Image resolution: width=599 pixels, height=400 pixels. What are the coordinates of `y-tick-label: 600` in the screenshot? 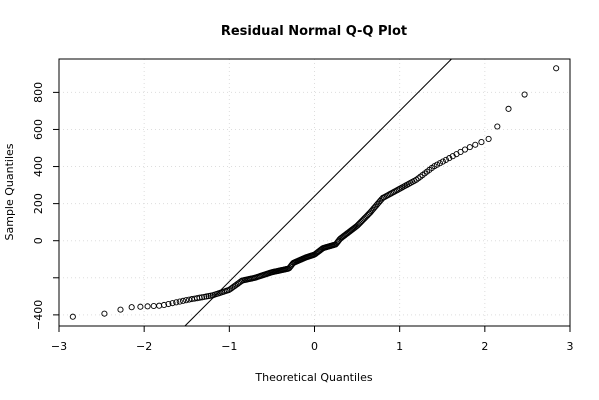 It's located at (38, 129).